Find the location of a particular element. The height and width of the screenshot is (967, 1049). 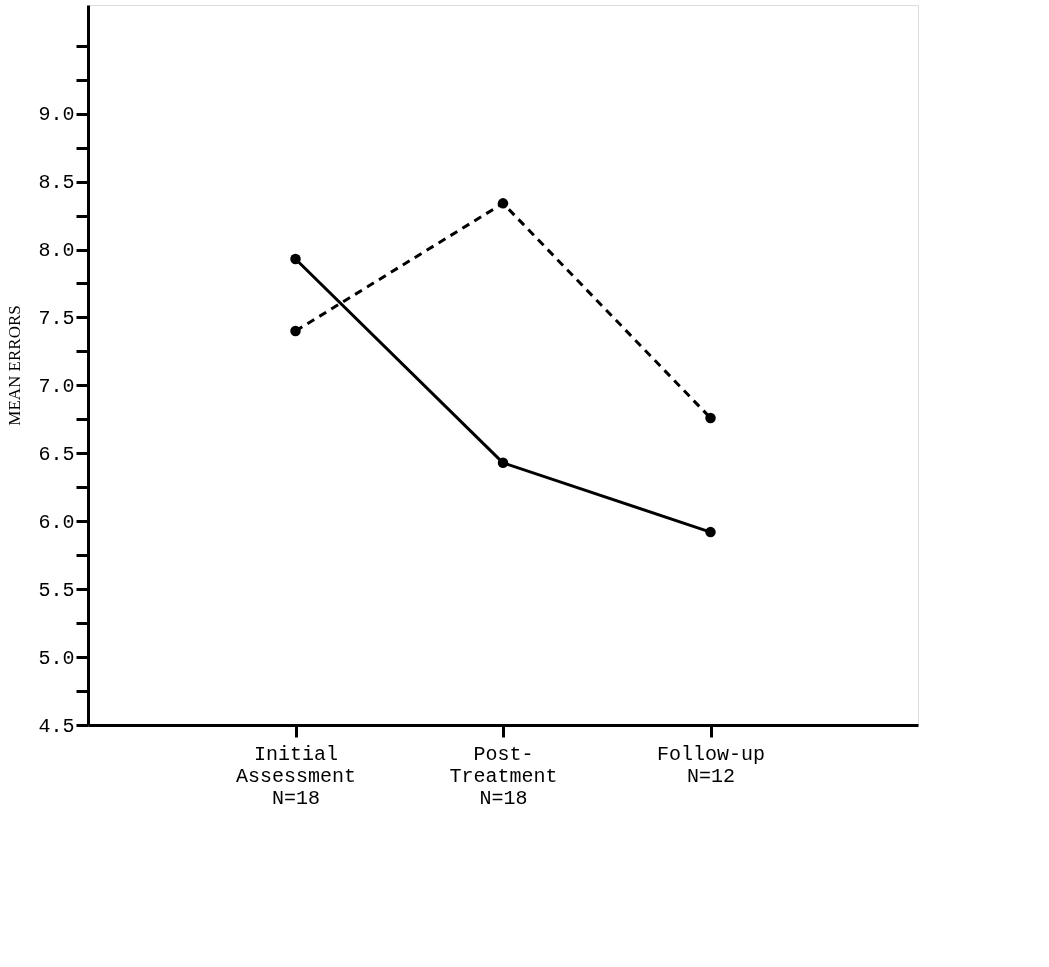

y-tick-label: 6.0 is located at coordinates (56, 522).